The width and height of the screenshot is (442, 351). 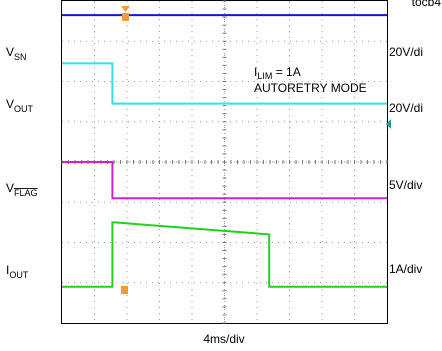 I want to click on channel-labels: VSN VOUT VFLAG IOUT, so click(x=22, y=162).